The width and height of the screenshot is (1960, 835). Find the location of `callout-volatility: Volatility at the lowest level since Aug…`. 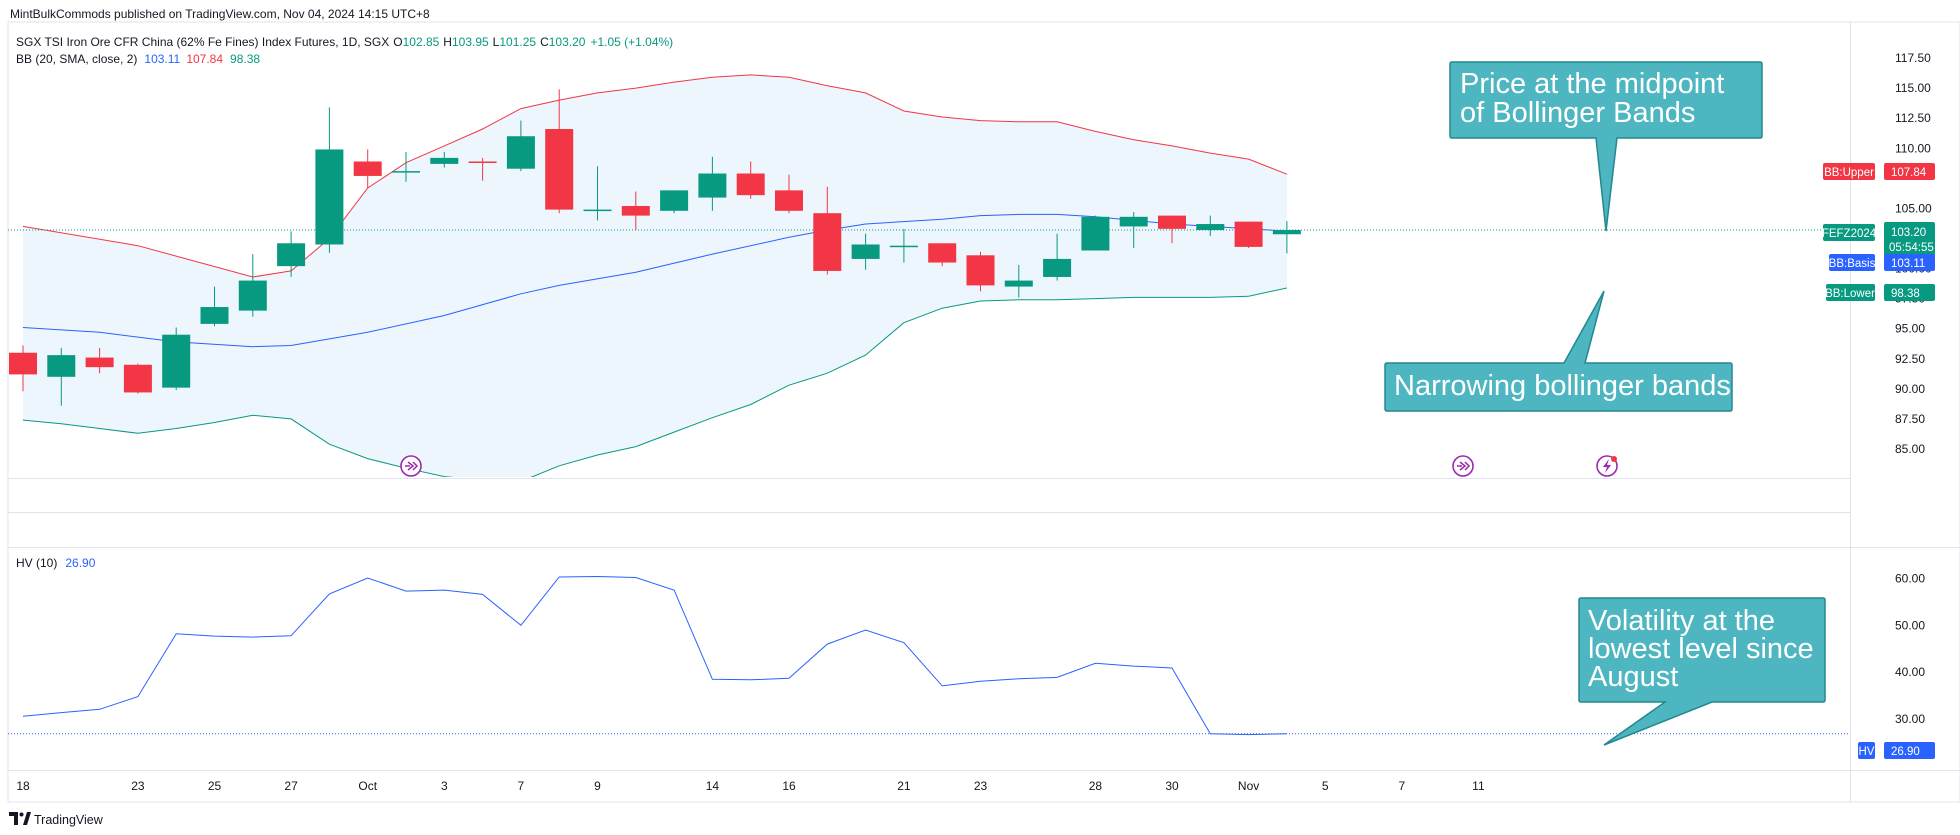

callout-volatility: Volatility at the lowest level since Aug… is located at coordinates (1702, 671).